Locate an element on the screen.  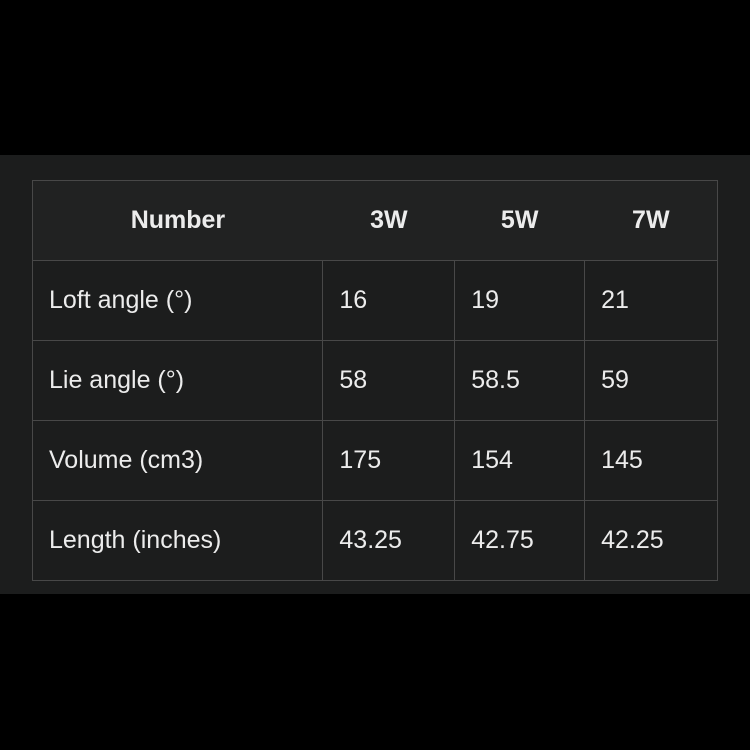
row-label: Length (inches) is located at coordinates (177, 540).